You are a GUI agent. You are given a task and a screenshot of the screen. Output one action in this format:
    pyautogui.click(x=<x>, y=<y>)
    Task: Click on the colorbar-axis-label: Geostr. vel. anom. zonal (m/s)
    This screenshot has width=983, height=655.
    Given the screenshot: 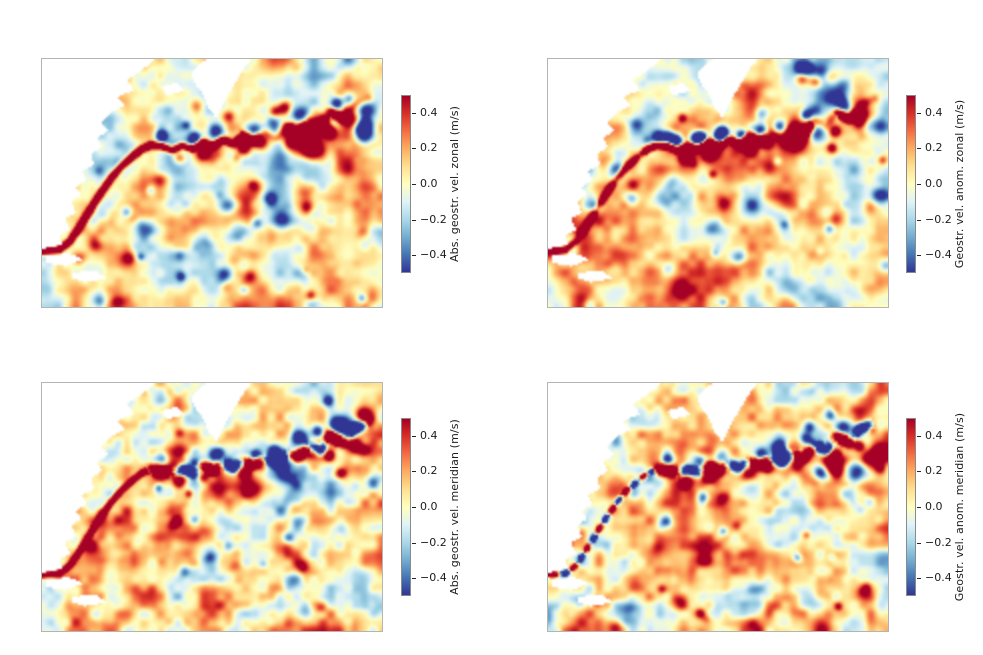 What is the action you would take?
    pyautogui.click(x=959, y=184)
    